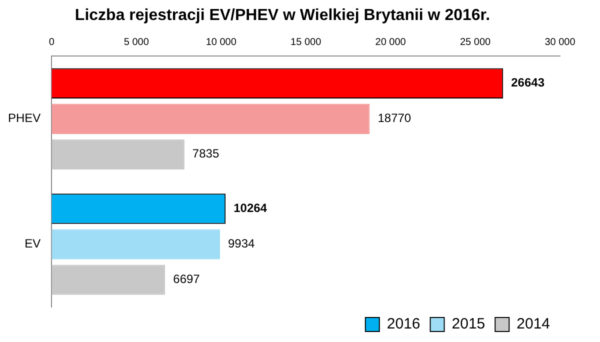  Describe the element at coordinates (403, 324) in the screenshot. I see `legend-label: 2016` at that location.